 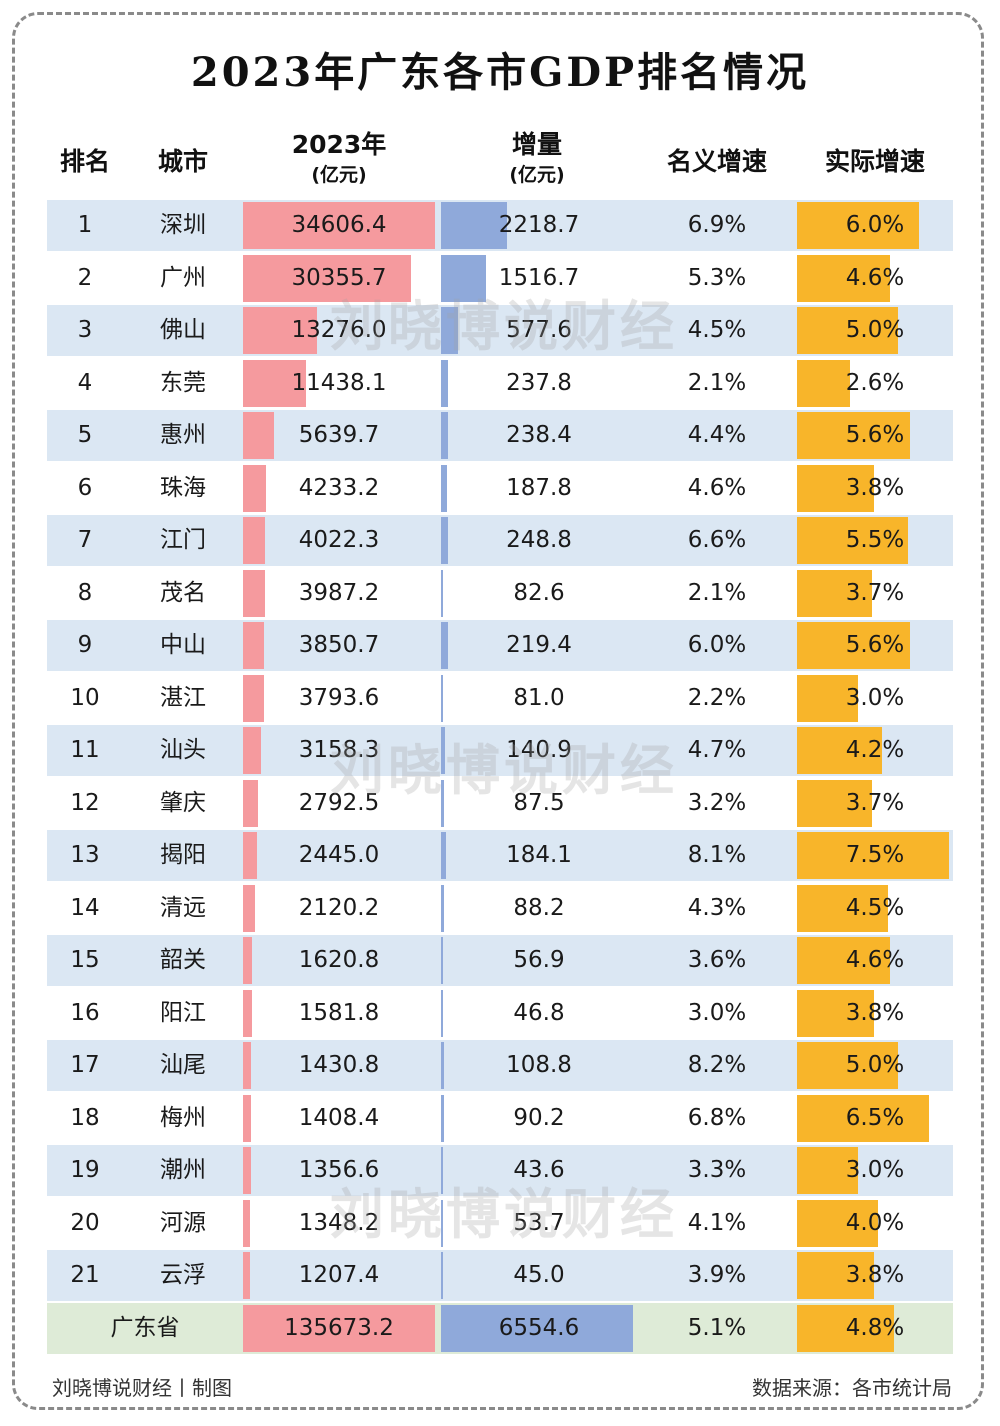 What do you see at coordinates (339, 855) in the screenshot?
I see `gdp-value: 2445.0` at bounding box center [339, 855].